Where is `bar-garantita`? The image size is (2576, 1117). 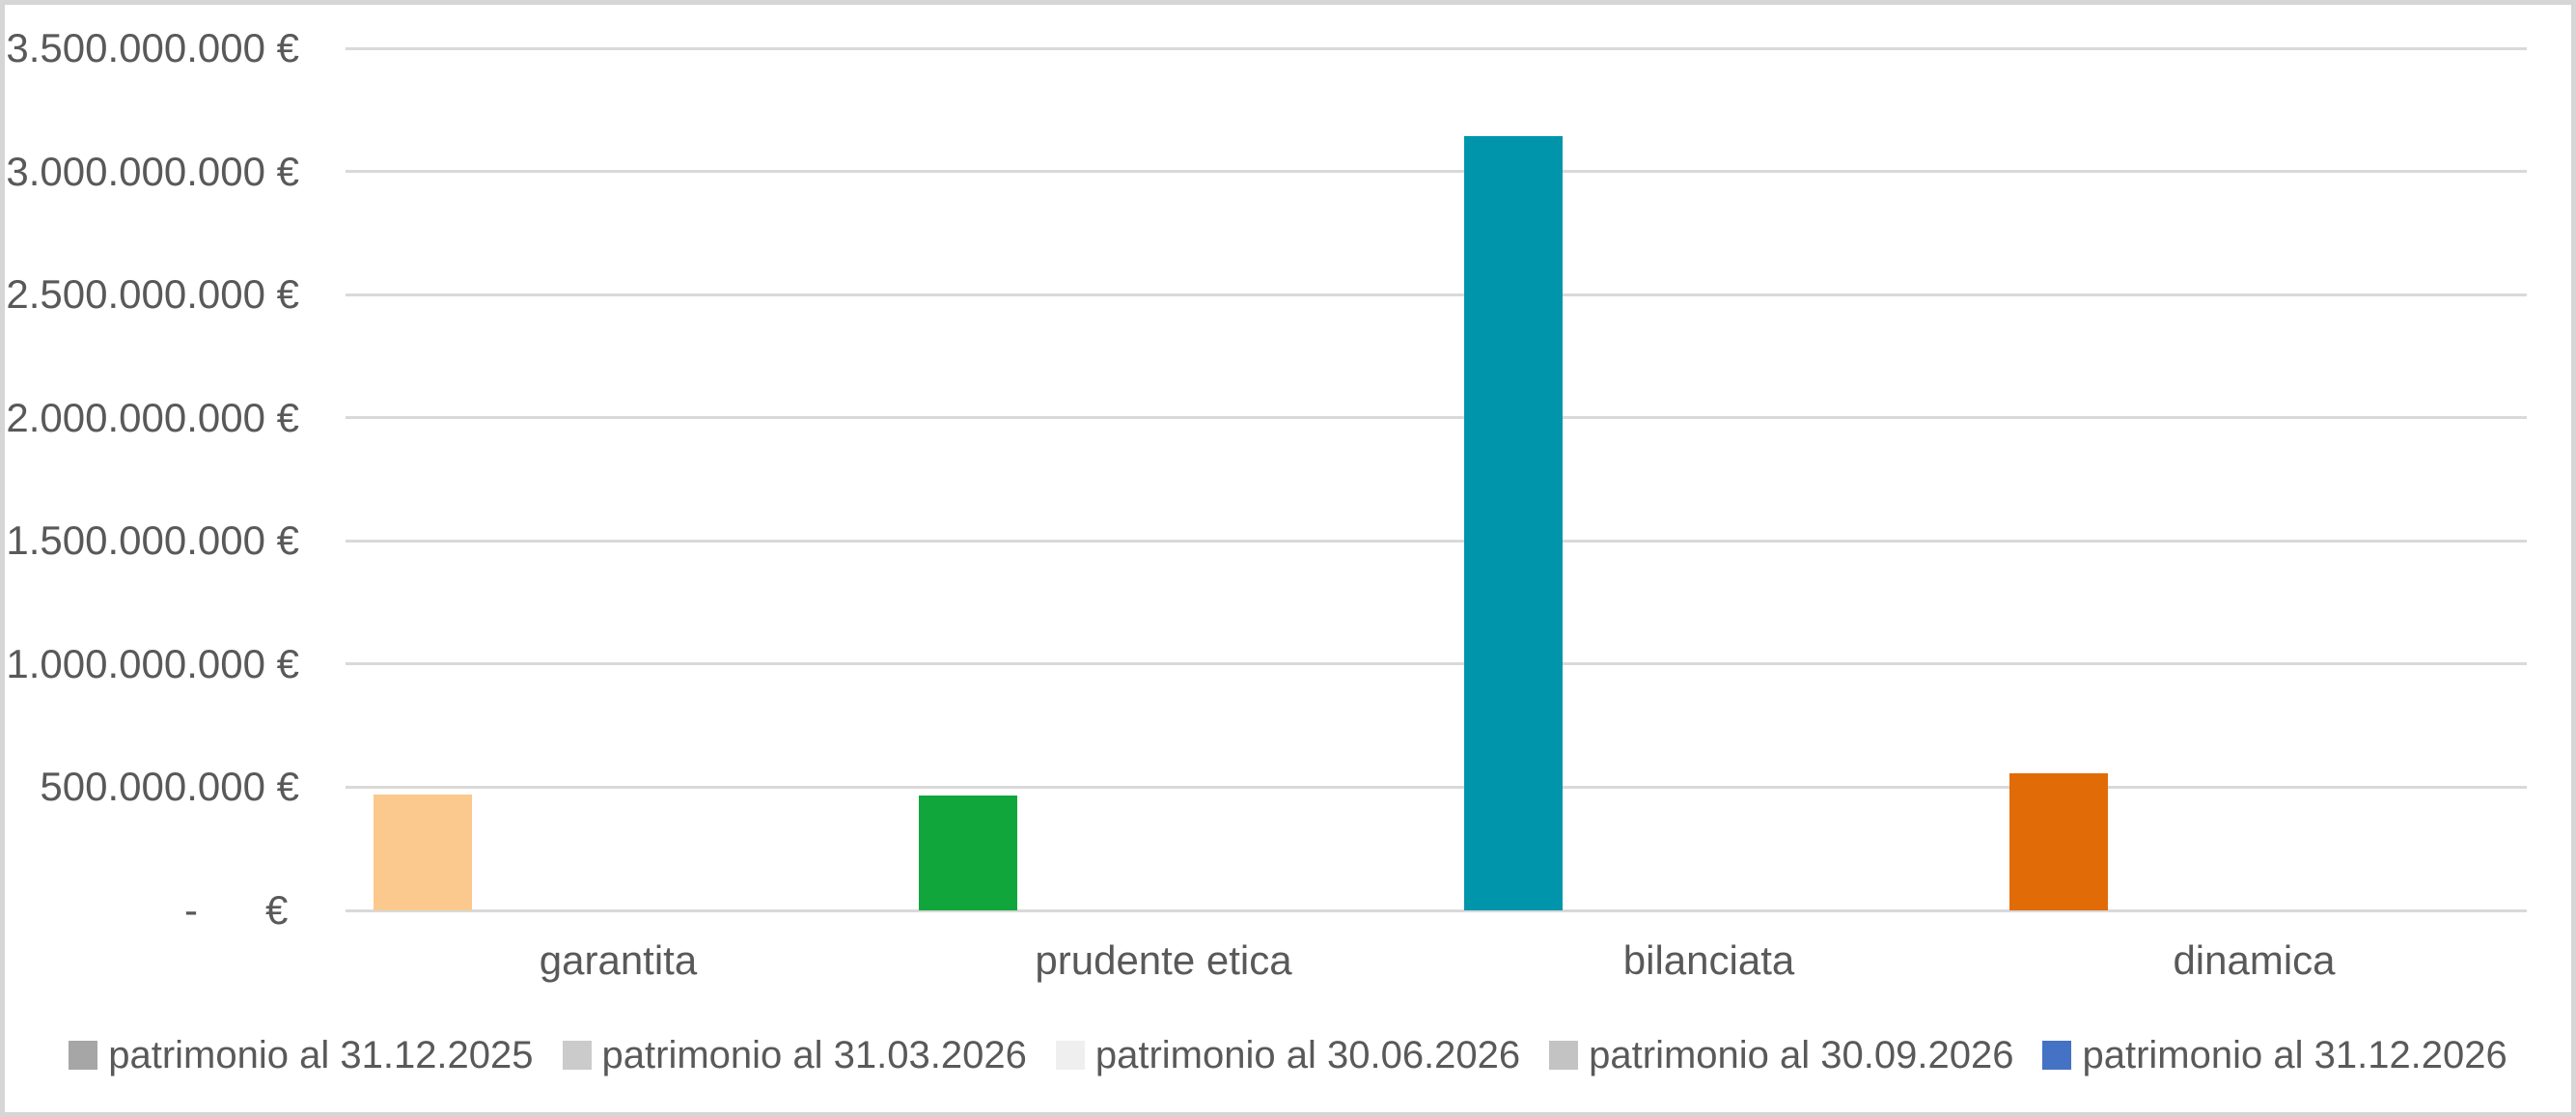
bar-garantita is located at coordinates (423, 852).